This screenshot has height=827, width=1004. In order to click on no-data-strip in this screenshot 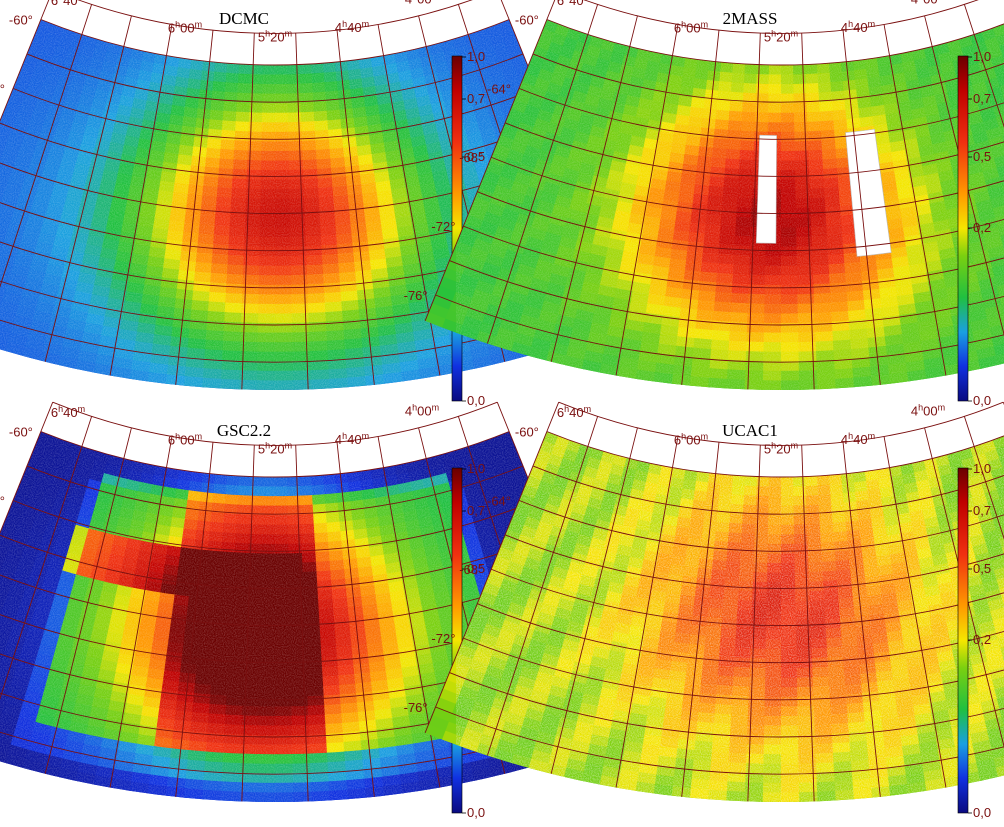, I will do `click(766, 189)`.